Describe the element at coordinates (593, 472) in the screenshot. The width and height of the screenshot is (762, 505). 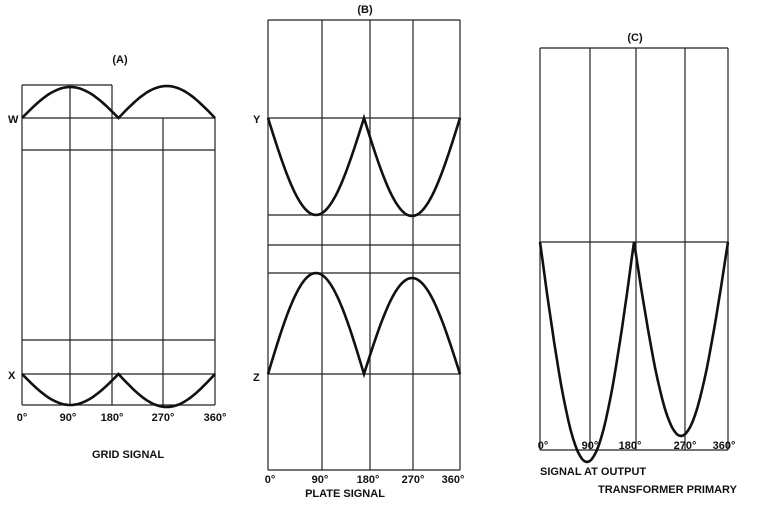
I see `caption: SIGNAL AT OUTPUT` at that location.